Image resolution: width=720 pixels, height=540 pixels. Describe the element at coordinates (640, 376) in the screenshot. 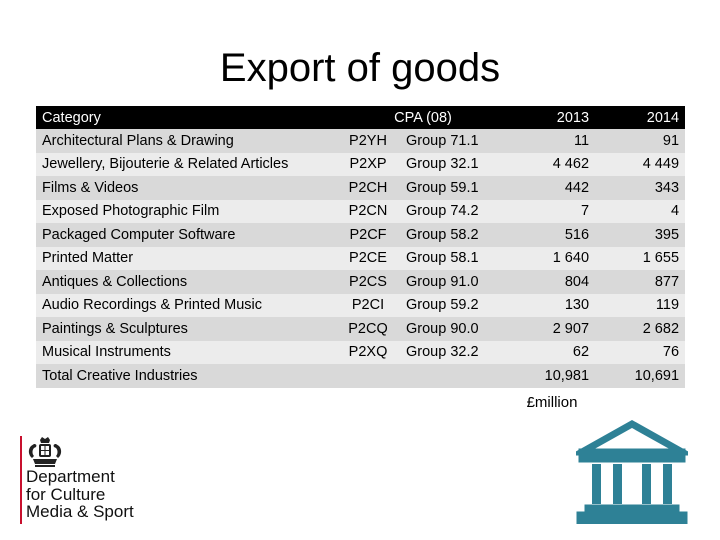

I see `cell-2014: 10,691` at that location.